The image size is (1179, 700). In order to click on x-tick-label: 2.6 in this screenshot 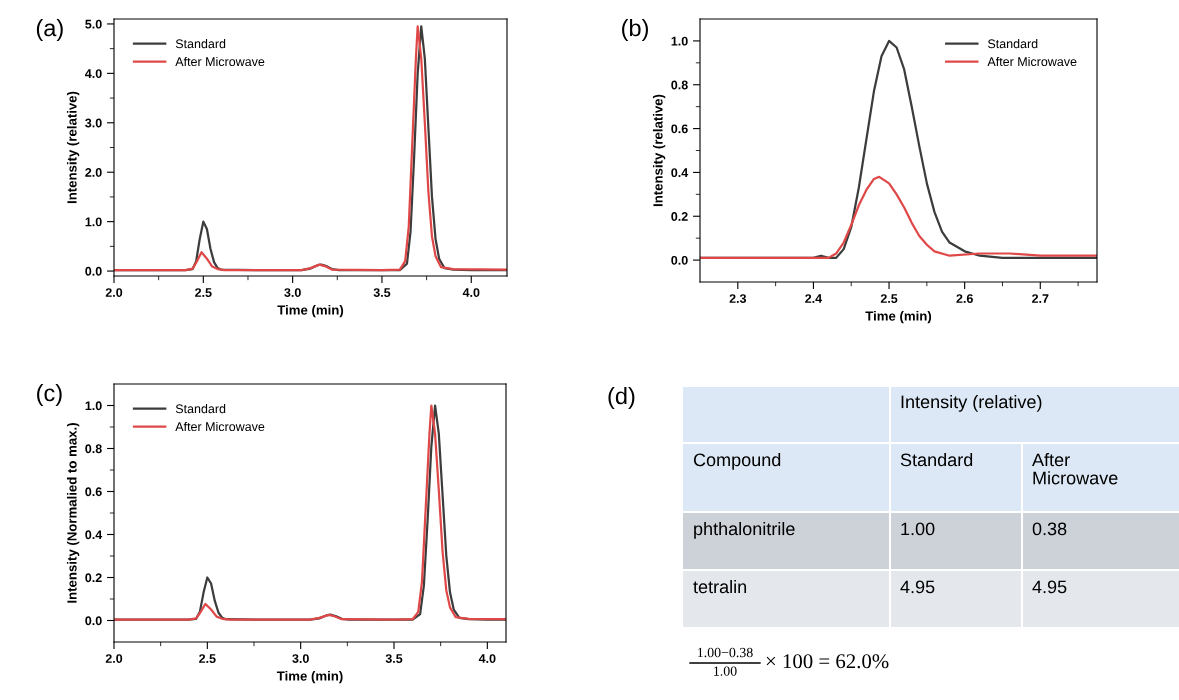, I will do `click(964, 298)`.